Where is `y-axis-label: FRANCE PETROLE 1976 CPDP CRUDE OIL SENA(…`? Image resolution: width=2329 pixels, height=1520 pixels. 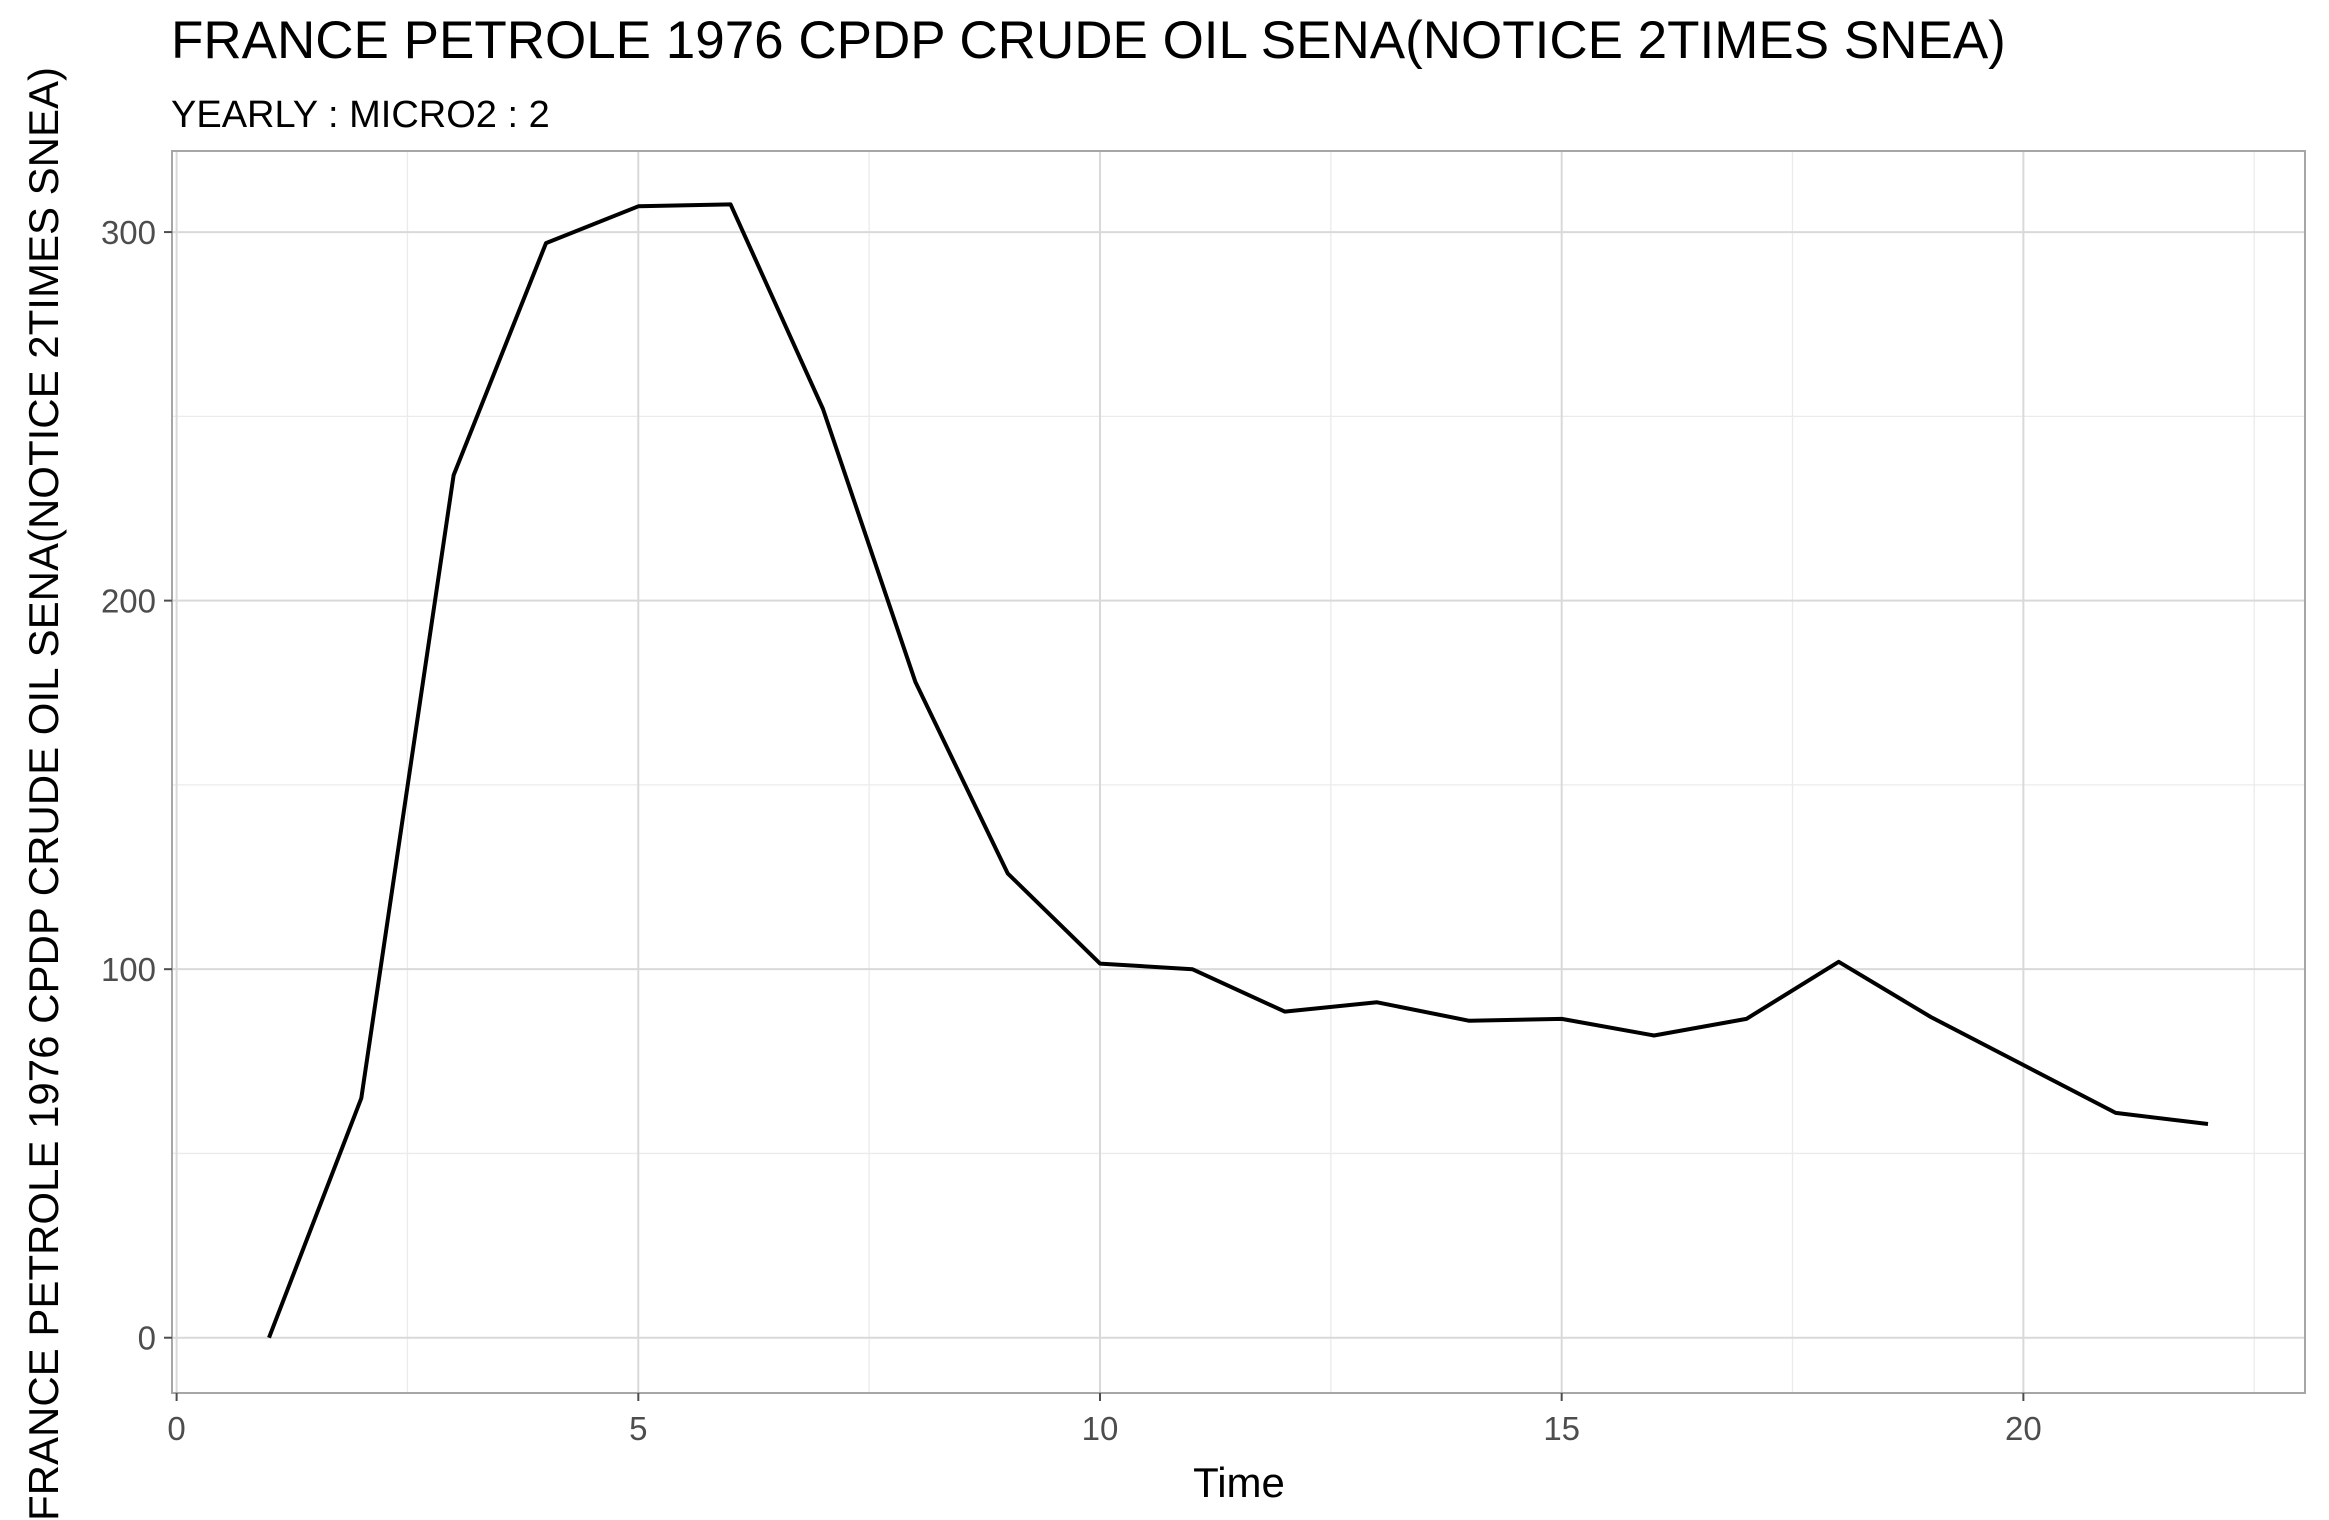
y-axis-label: FRANCE PETROLE 1976 CPDP CRUDE OIL SENA(… is located at coordinates (43, 793).